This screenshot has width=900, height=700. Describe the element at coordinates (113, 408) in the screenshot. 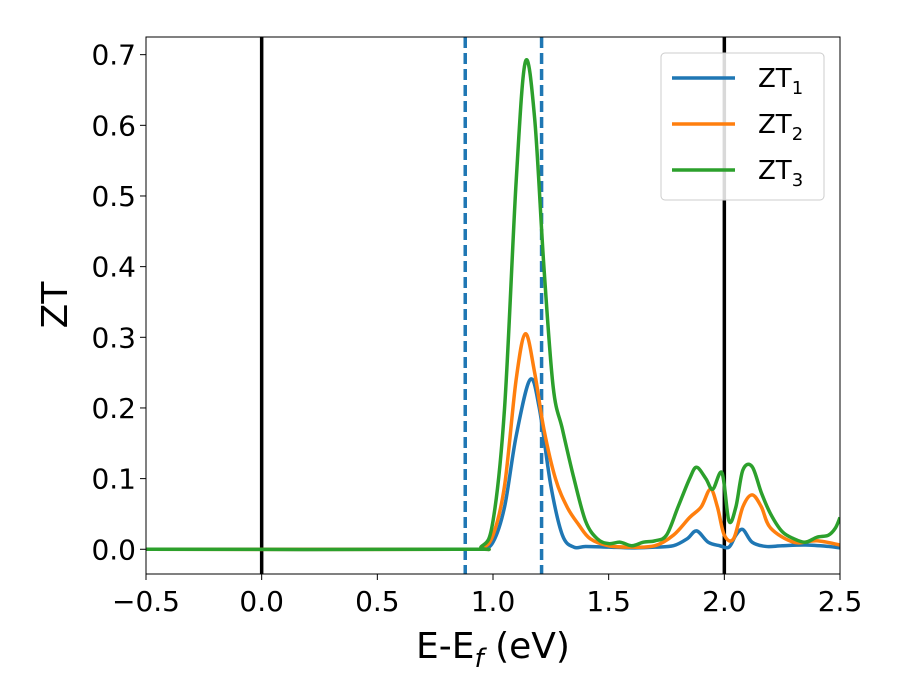

I see `y-tick-label: 0.2` at that location.